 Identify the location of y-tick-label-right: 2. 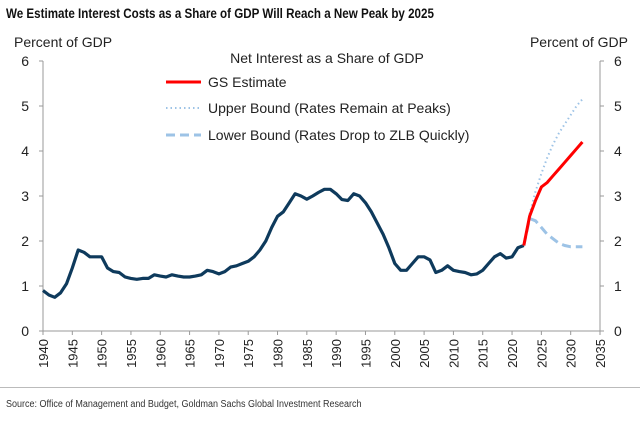
(618, 241).